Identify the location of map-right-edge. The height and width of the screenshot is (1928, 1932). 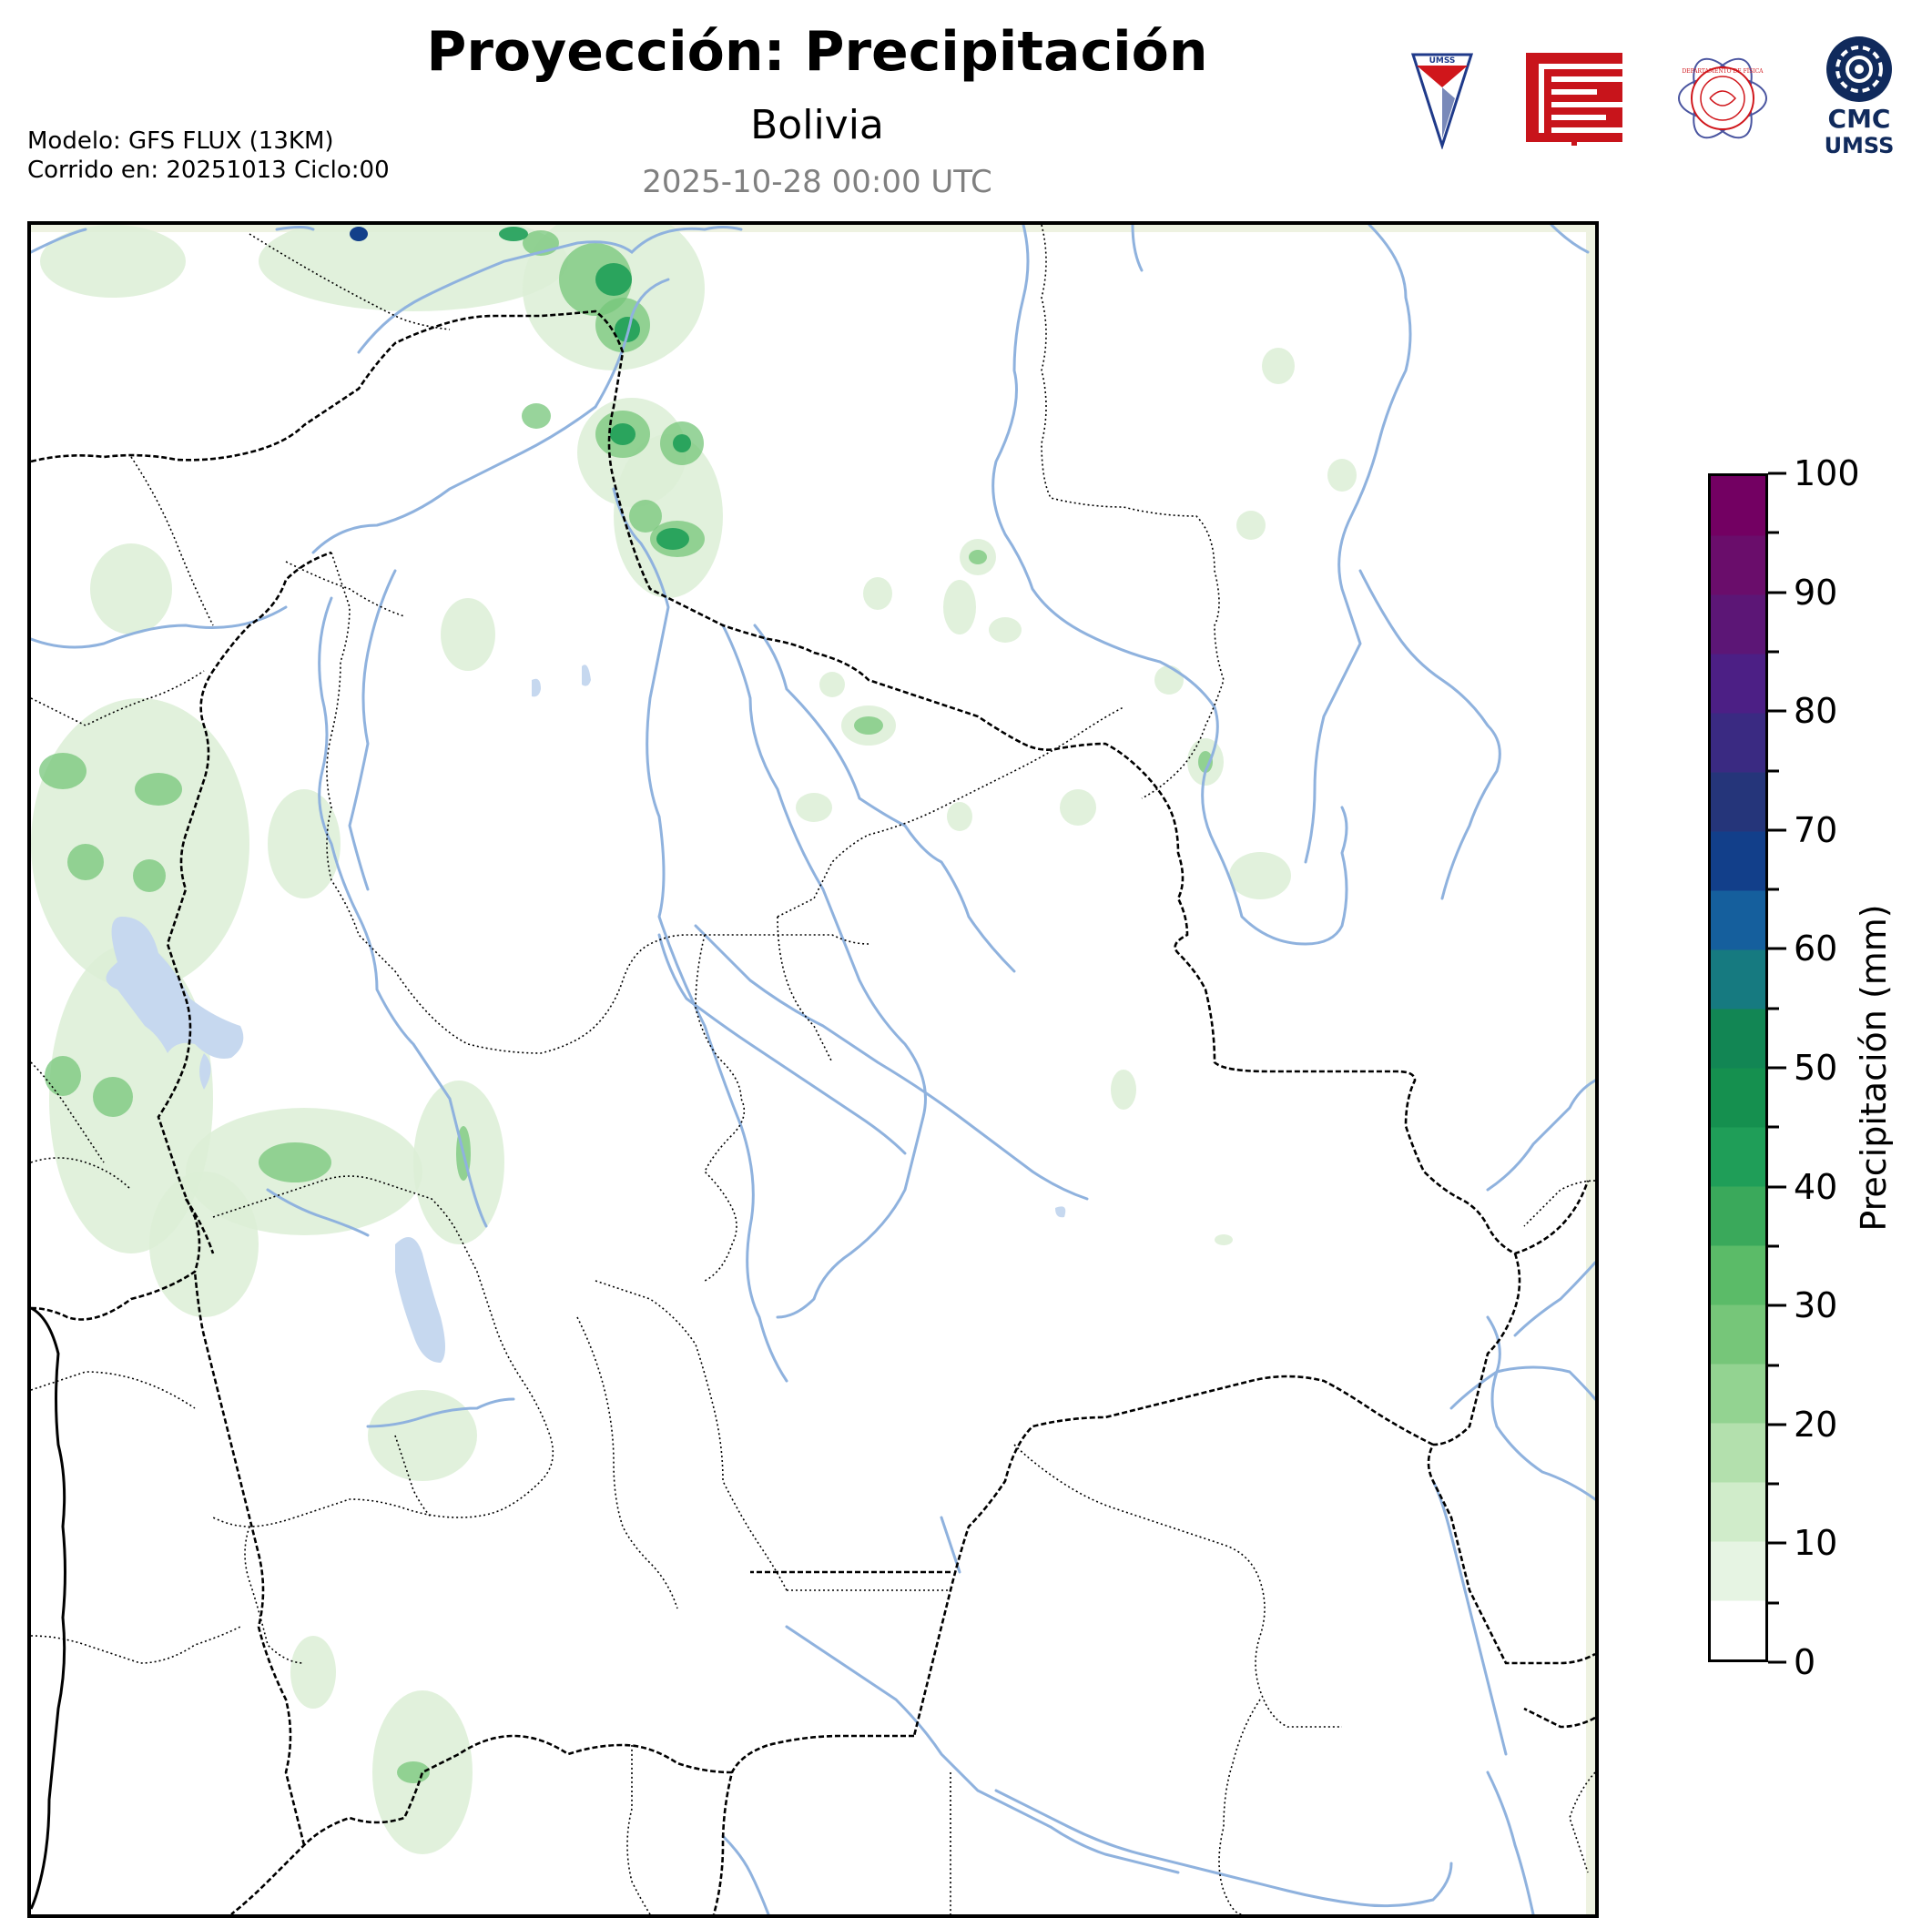
(1591, 1070).